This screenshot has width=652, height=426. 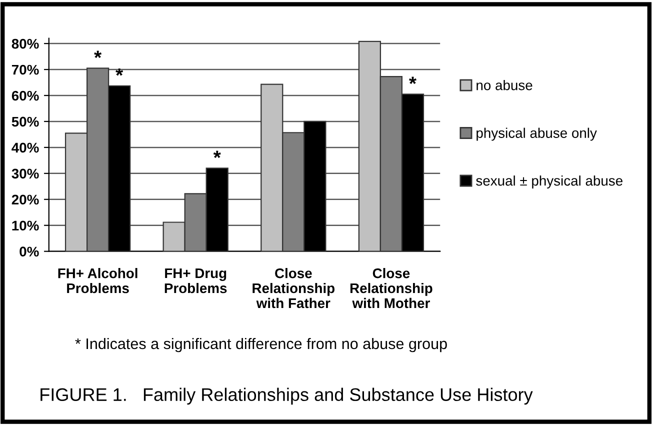 What do you see at coordinates (25, 95) in the screenshot?
I see `y-tick-label: 60%` at bounding box center [25, 95].